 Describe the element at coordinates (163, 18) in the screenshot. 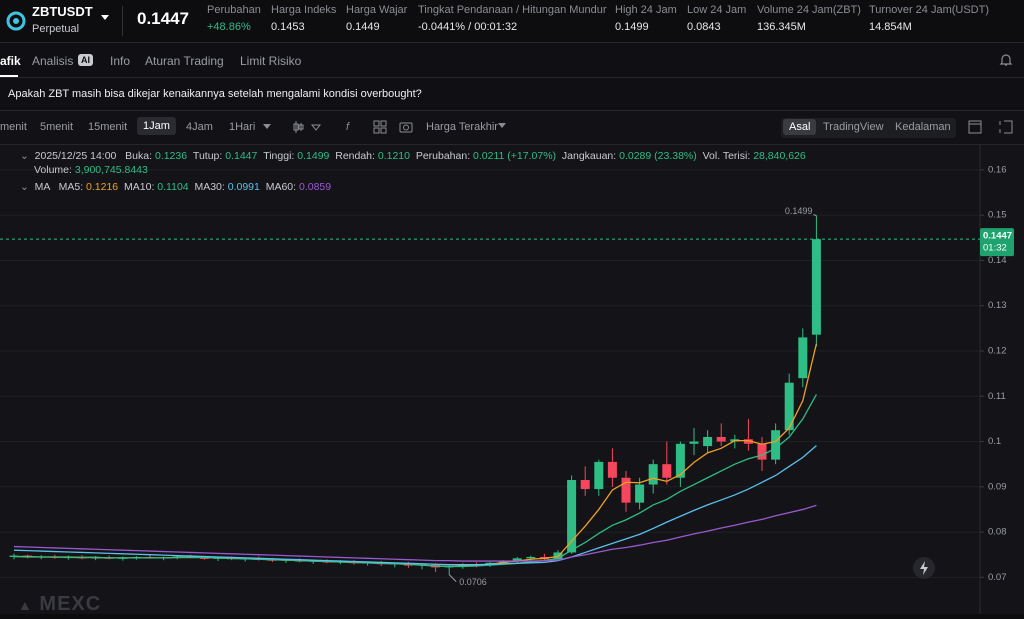

I see `last-price: 0.1447` at that location.